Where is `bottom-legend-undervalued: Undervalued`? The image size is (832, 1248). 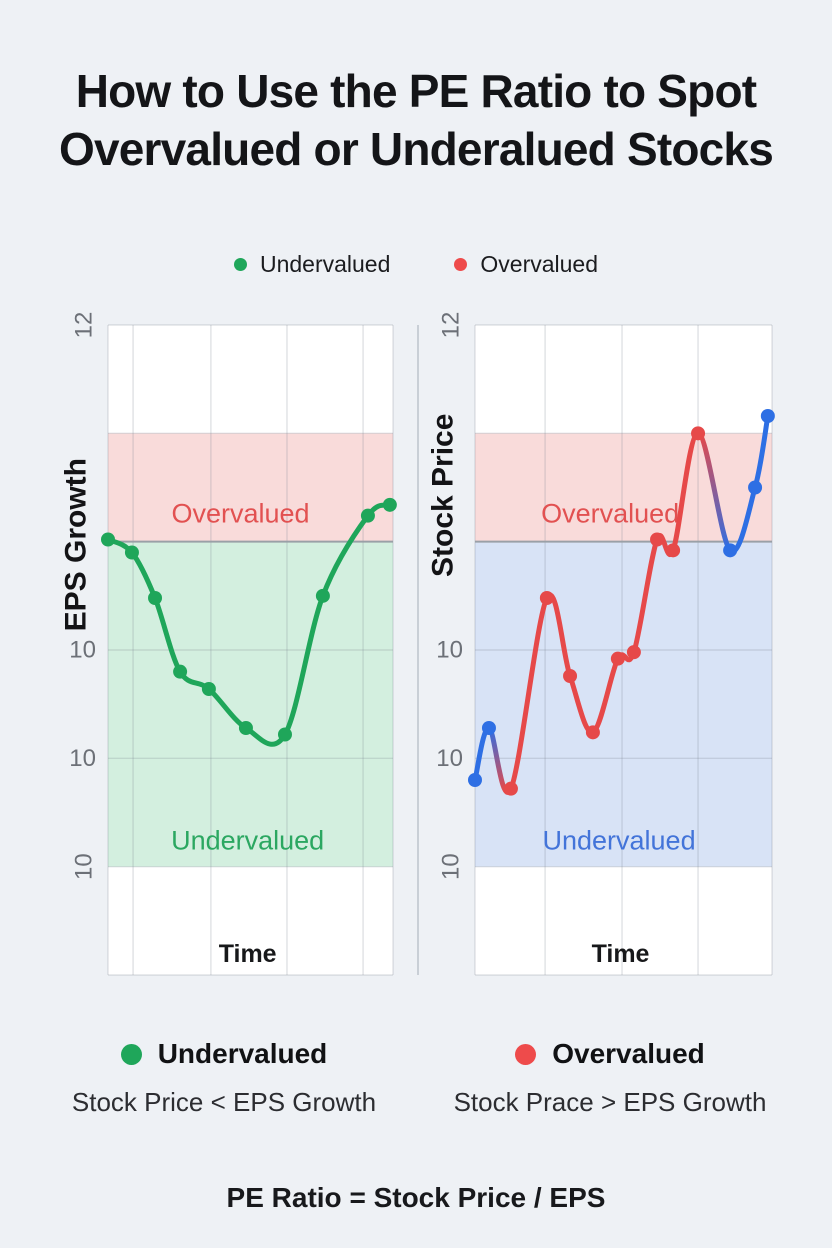
bottom-legend-undervalued: Undervalued is located at coordinates (224, 1054).